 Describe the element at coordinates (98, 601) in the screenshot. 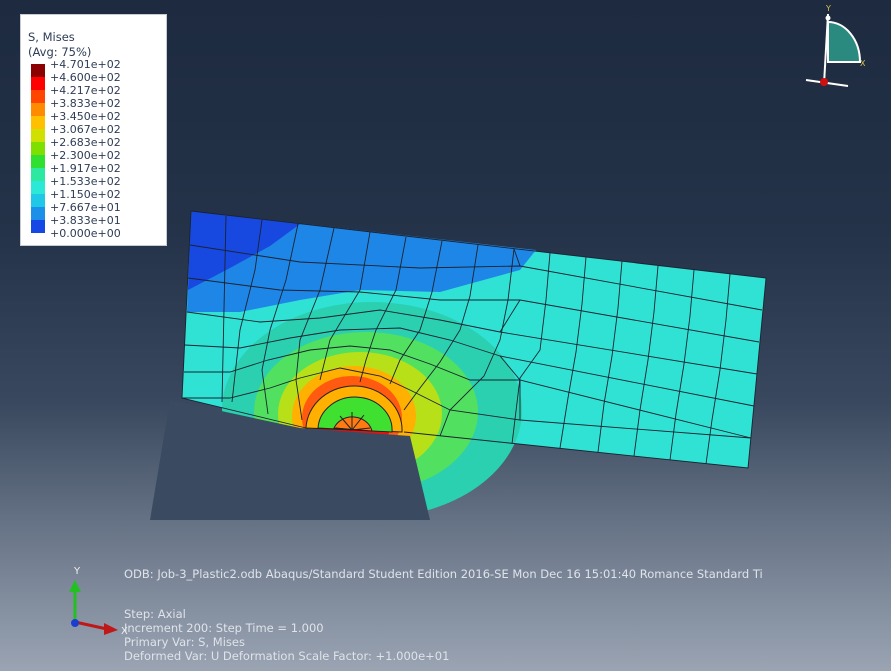

I see `coordinate-triad: Y X` at that location.